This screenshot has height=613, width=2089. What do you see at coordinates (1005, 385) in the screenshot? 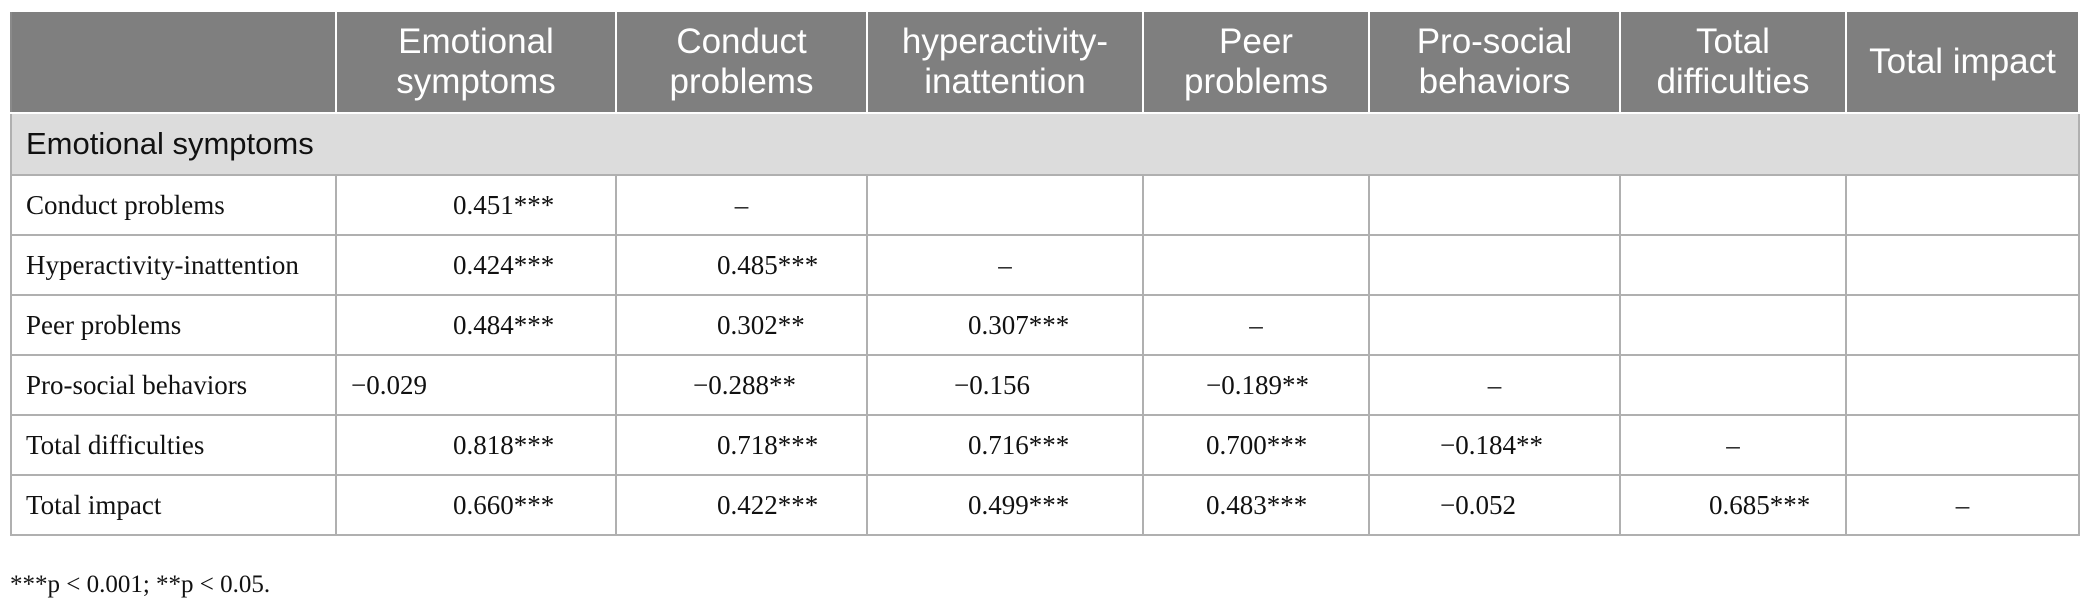
I see `table-cell: −0.156` at bounding box center [1005, 385].